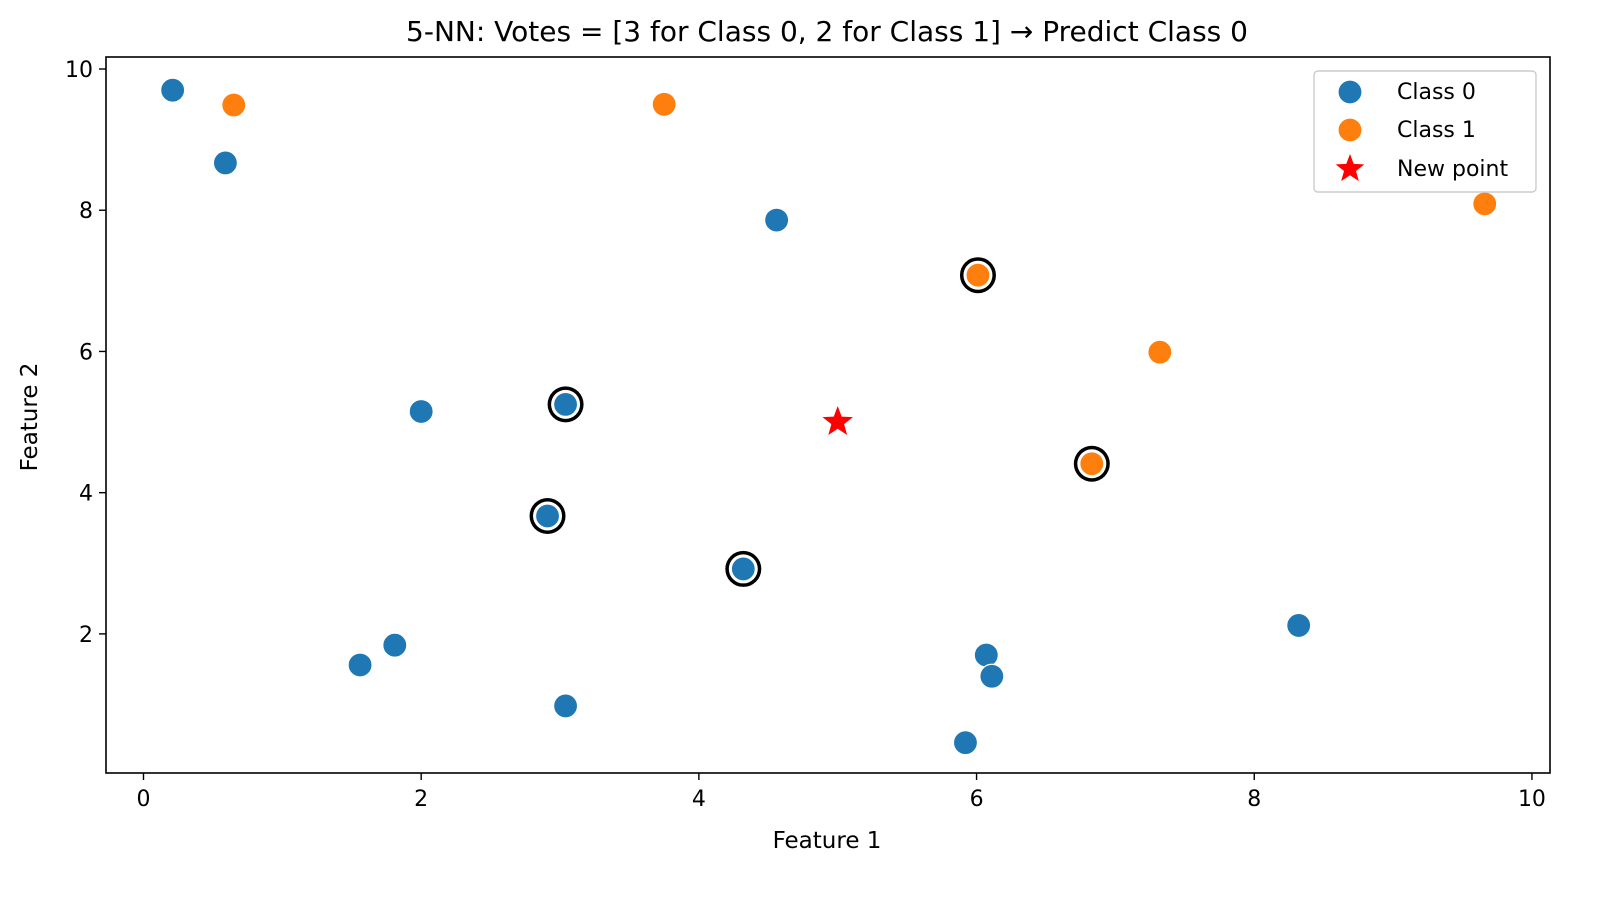  I want to click on y-tick-label: 10, so click(79, 70).